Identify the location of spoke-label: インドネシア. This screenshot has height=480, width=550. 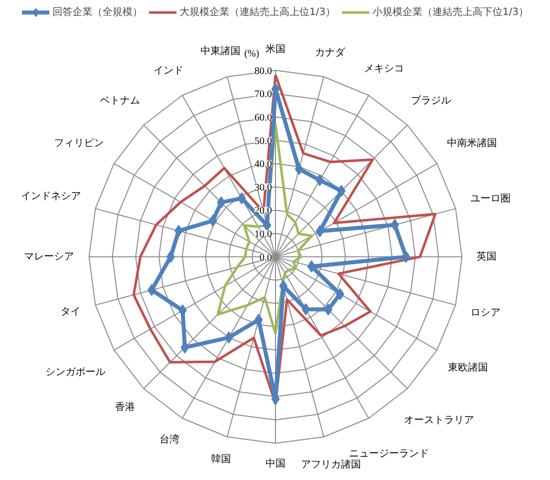
(50, 196).